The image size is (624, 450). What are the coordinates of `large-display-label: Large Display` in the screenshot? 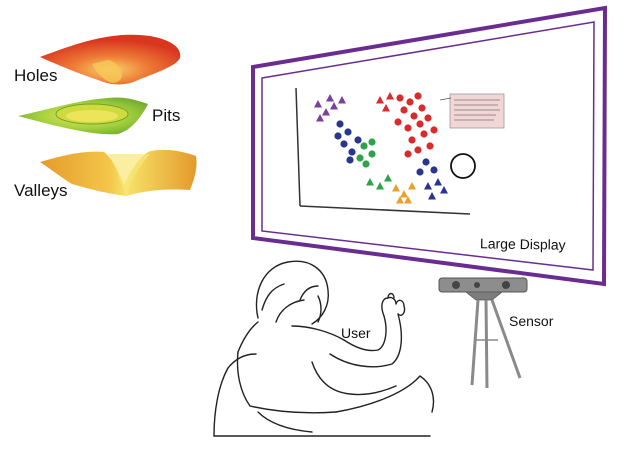 It's located at (522, 244).